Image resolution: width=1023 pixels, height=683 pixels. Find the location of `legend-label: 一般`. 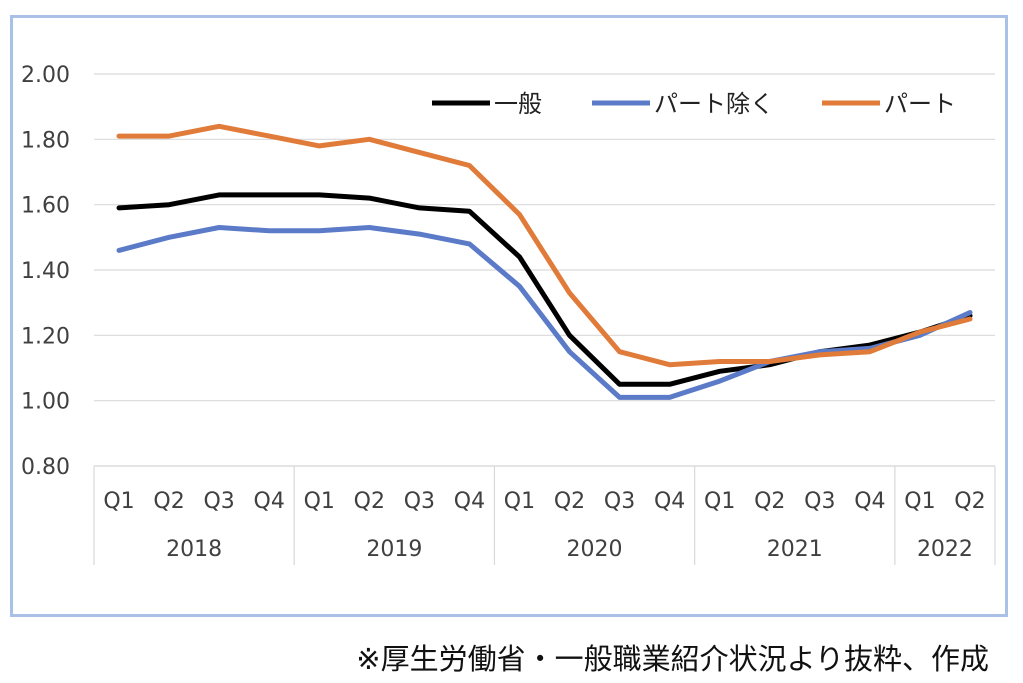

legend-label: 一般 is located at coordinates (518, 104).